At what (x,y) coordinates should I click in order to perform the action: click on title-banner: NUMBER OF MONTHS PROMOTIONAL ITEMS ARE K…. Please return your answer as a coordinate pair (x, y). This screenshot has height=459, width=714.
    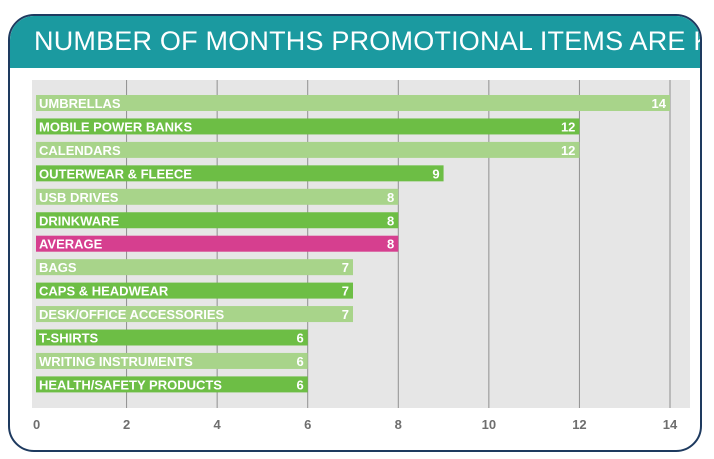
    Looking at the image, I should click on (355, 42).